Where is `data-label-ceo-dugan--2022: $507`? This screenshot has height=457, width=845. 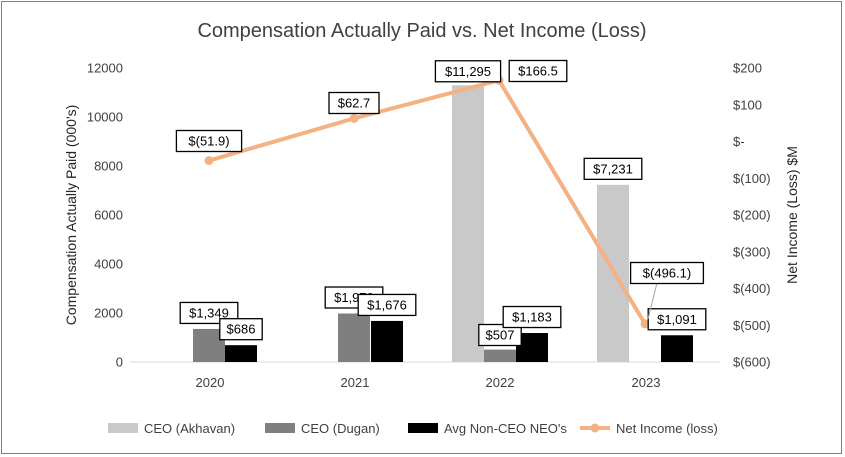 data-label-ceo-dugan--2022: $507 is located at coordinates (500, 335).